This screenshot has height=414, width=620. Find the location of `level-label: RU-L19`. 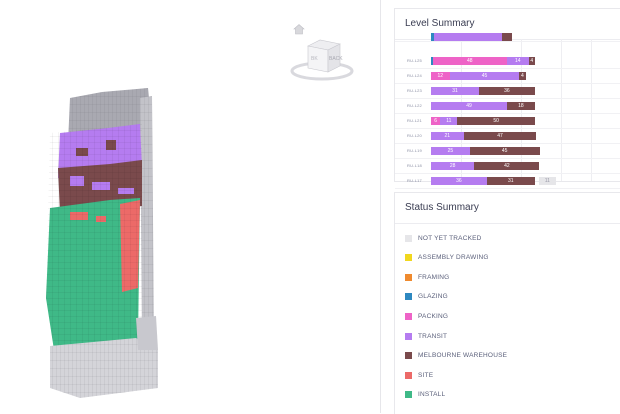

level-label: RU-L19 is located at coordinates (414, 150).